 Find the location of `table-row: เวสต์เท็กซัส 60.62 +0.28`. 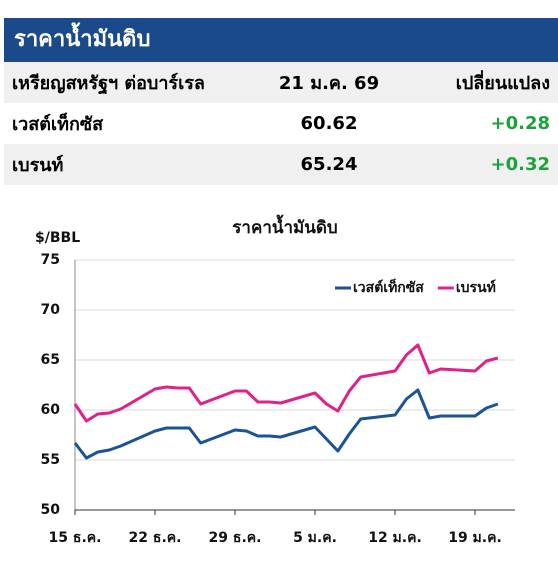

table-row: เวสต์เท็กซัส 60.62 +0.28 is located at coordinates (281, 123).